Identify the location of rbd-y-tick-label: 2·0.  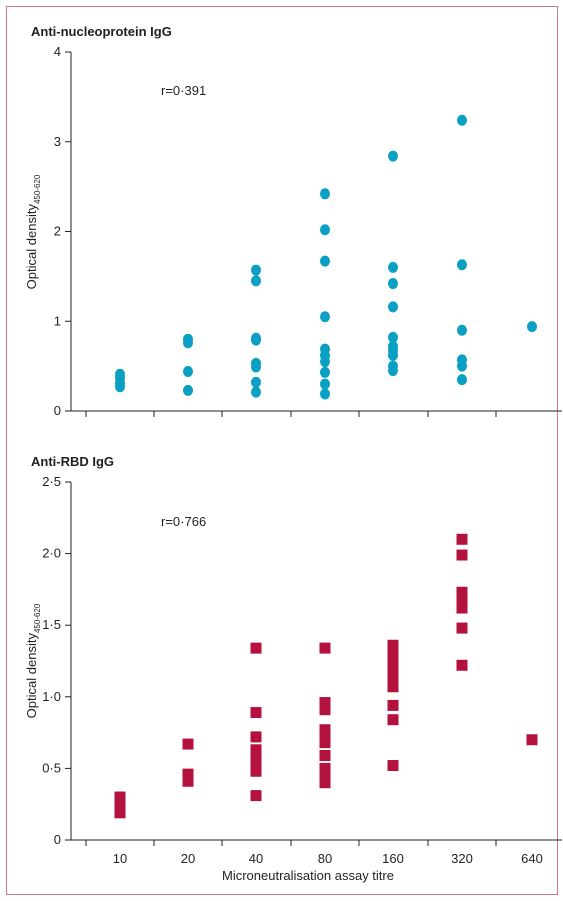
(51, 553).